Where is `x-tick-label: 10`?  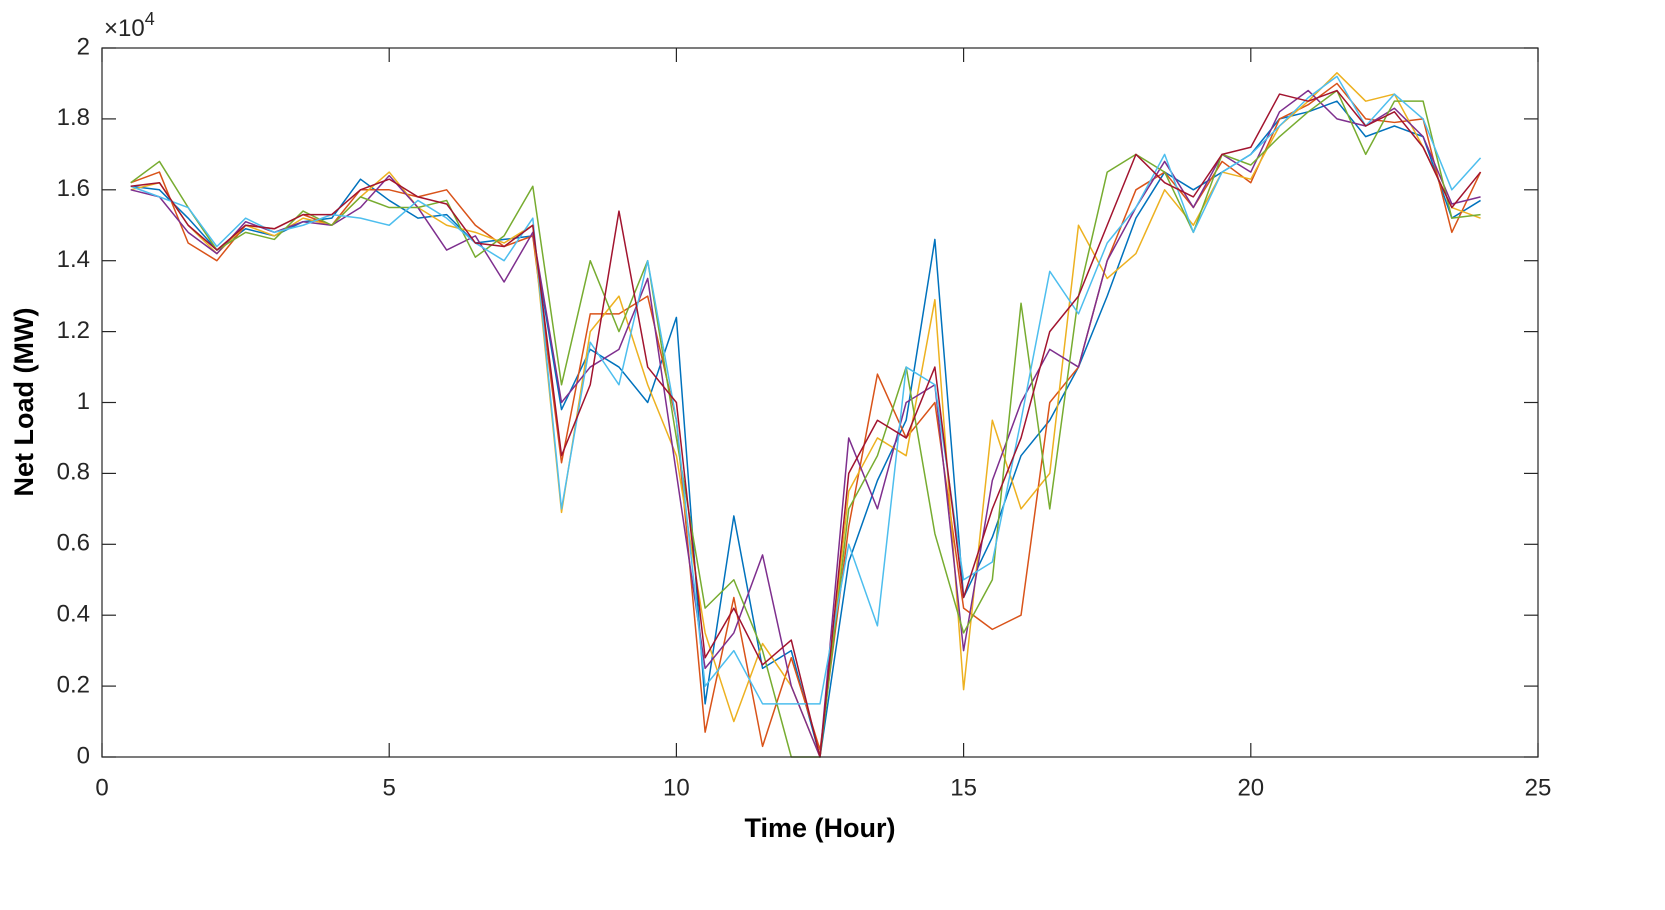 x-tick-label: 10 is located at coordinates (676, 787).